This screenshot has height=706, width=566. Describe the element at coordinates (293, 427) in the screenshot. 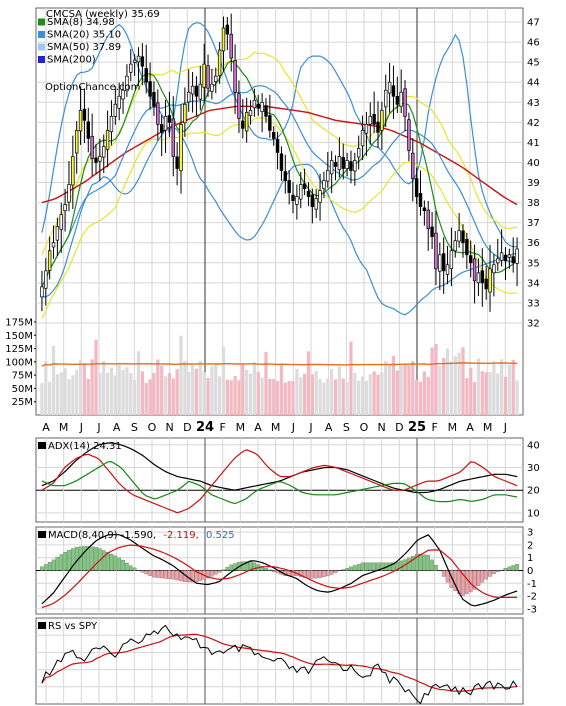

I see `month-tick-label: J` at that location.